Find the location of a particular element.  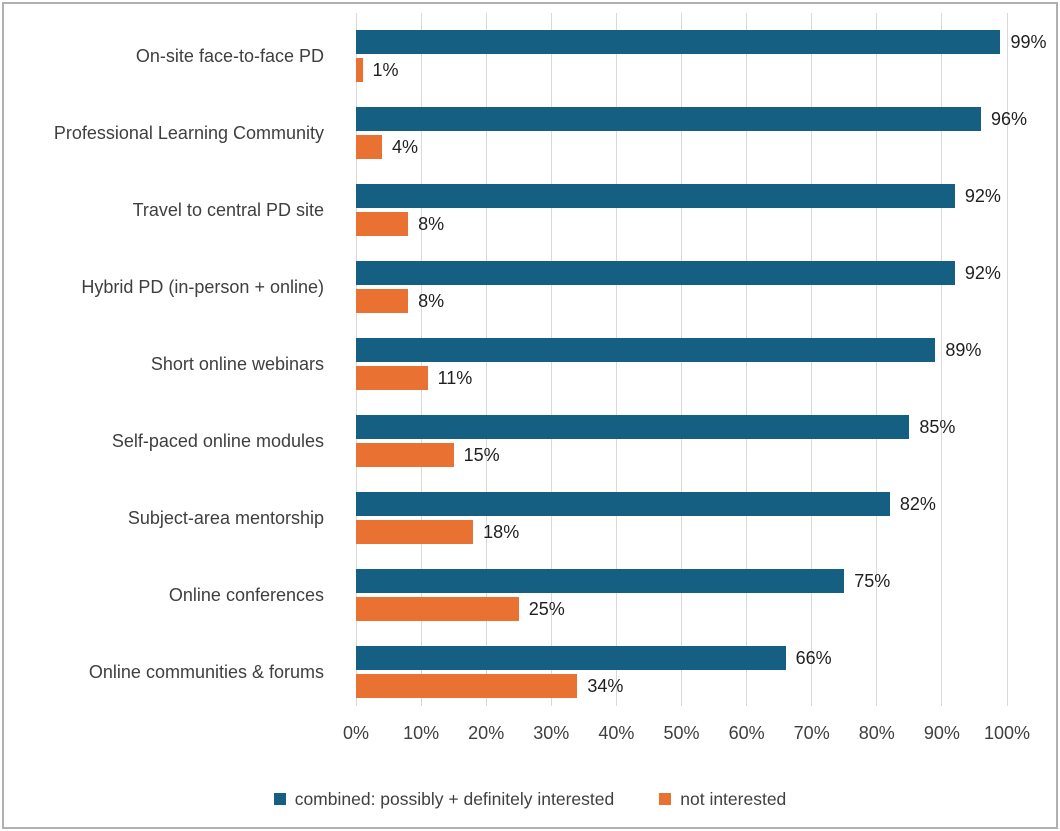

legend-swatch-not-interested is located at coordinates (665, 799).